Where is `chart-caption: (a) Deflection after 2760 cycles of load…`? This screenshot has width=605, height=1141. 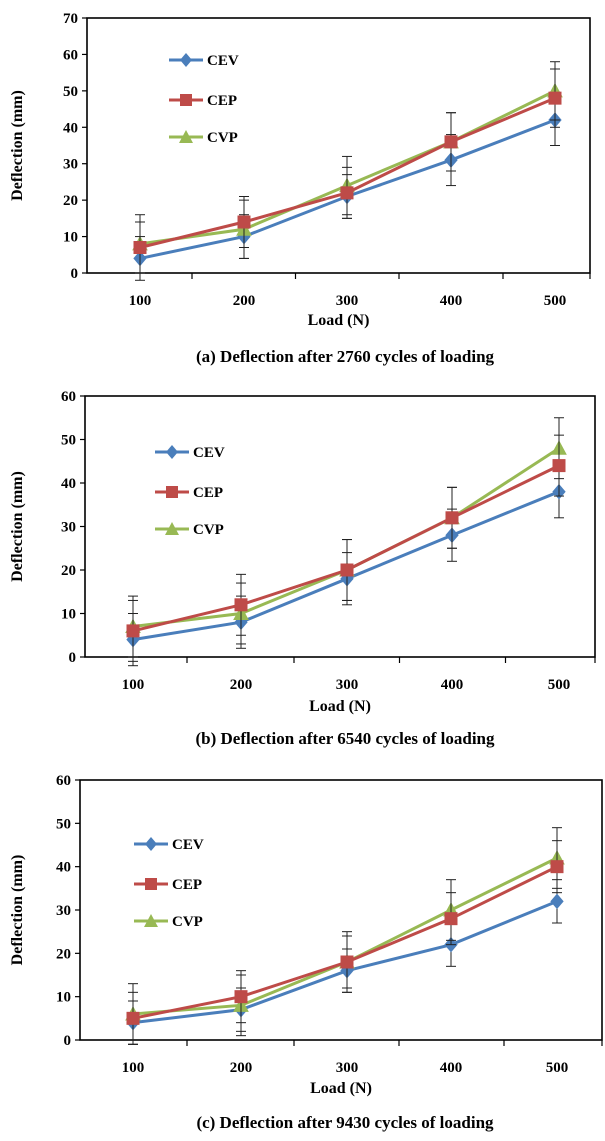
chart-caption: (a) Deflection after 2760 cycles of load… is located at coordinates (345, 356).